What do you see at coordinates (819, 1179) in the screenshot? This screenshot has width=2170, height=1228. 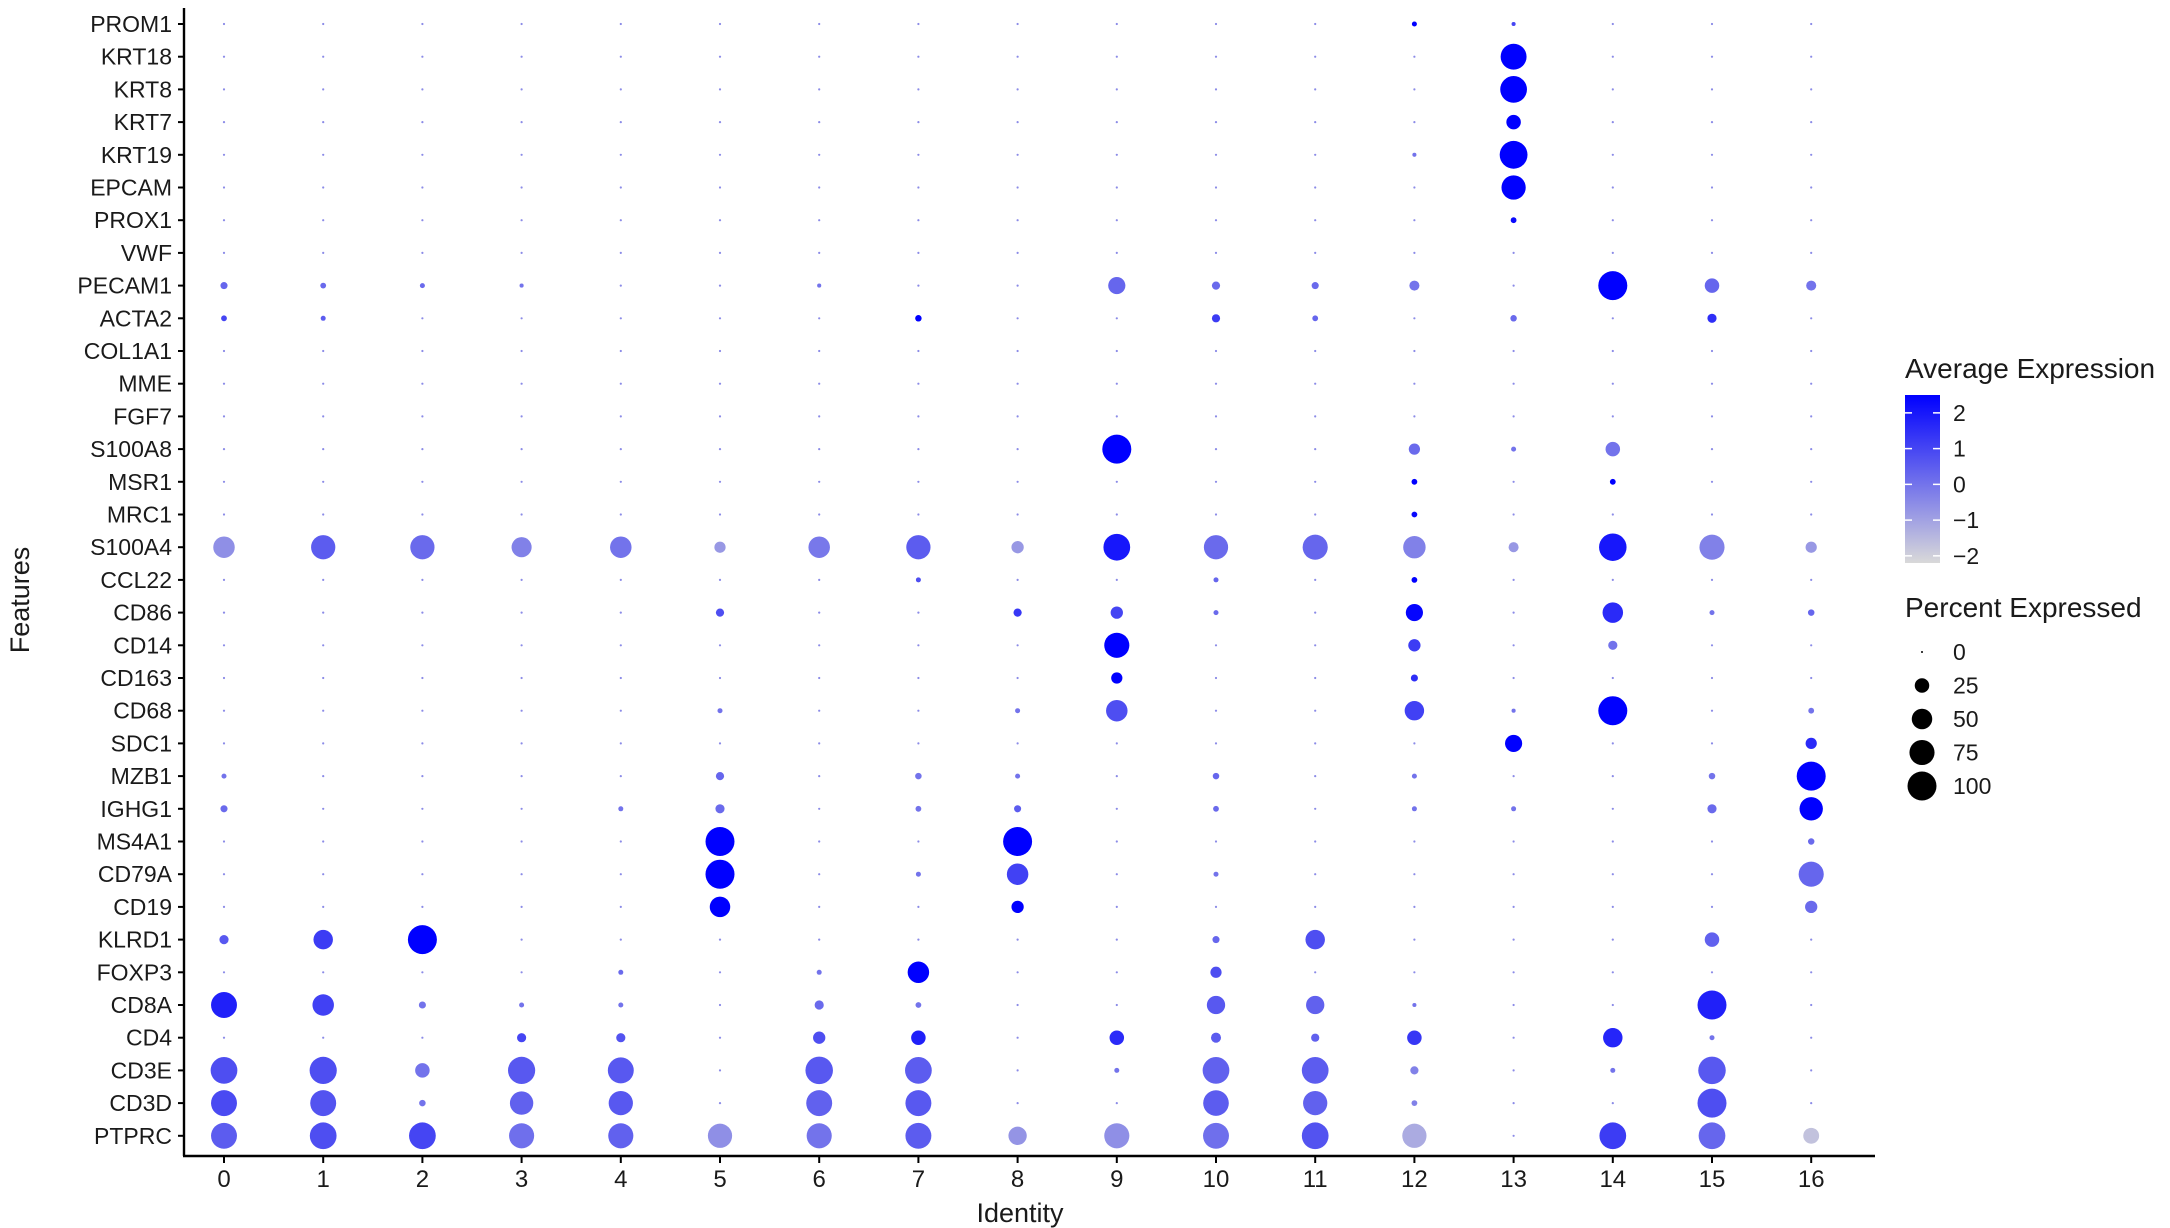 I see `x-label-6: 6` at bounding box center [819, 1179].